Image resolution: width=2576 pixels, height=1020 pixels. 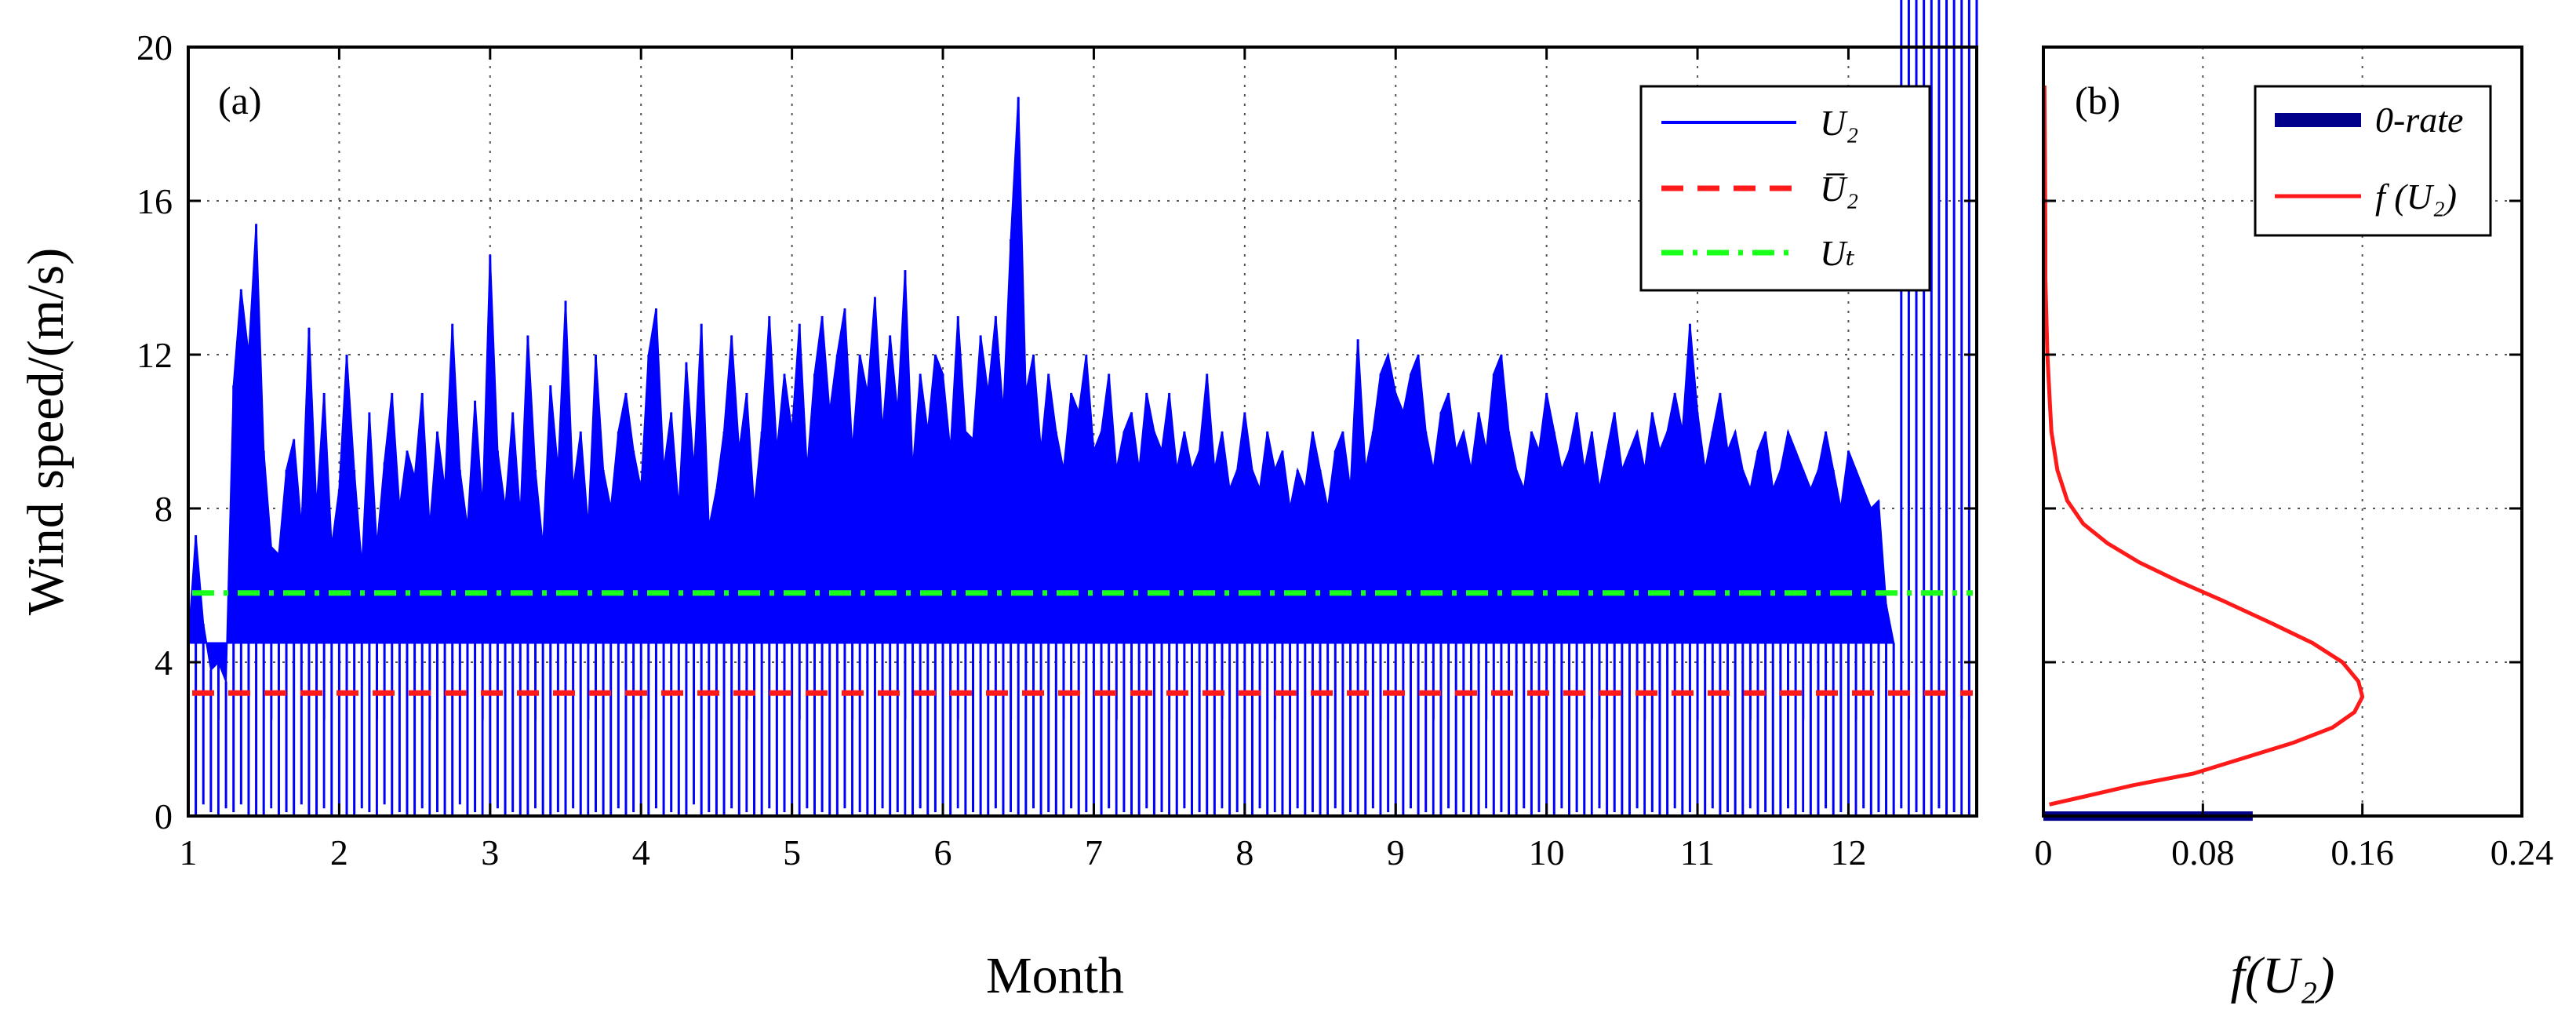 What do you see at coordinates (1244, 852) in the screenshot?
I see `panel-a-xtick-label: 8` at bounding box center [1244, 852].